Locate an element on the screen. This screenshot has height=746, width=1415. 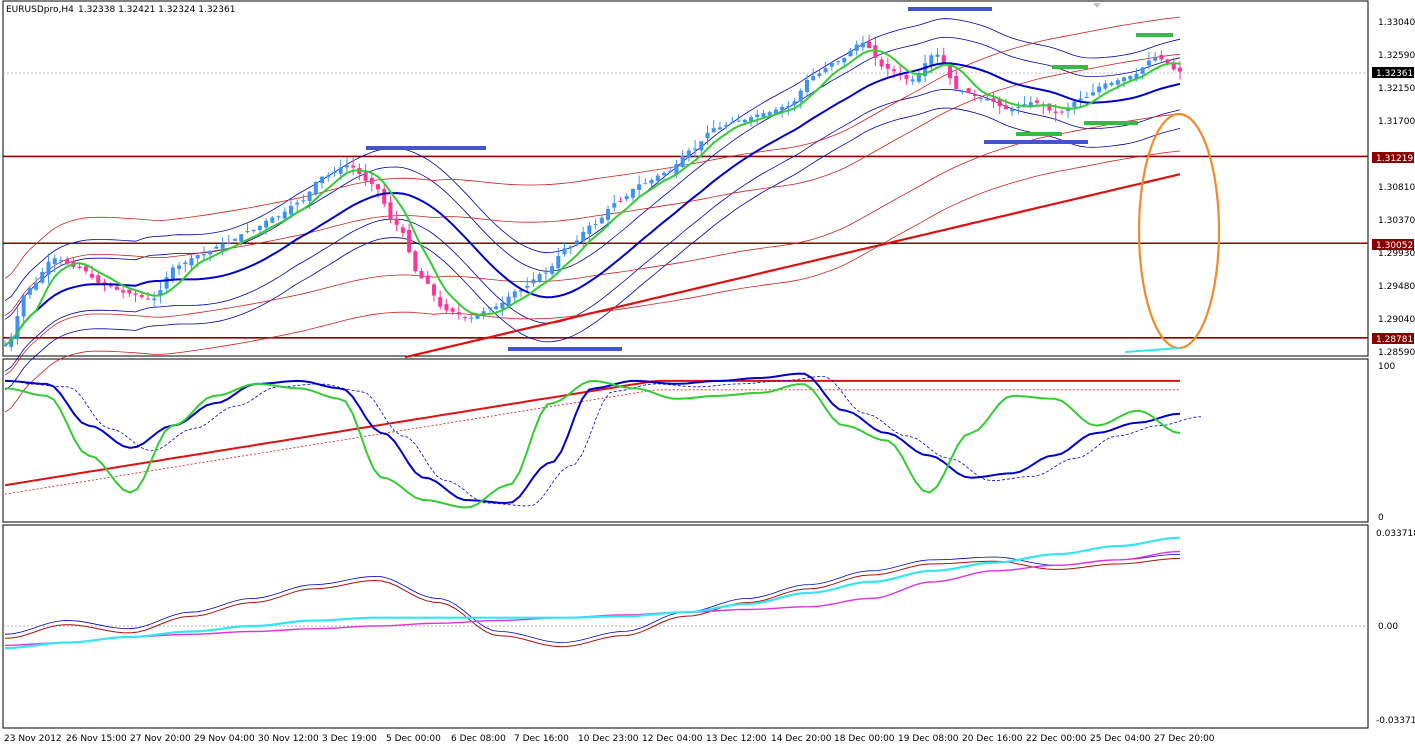
stoch-red-line is located at coordinates (592, 433).